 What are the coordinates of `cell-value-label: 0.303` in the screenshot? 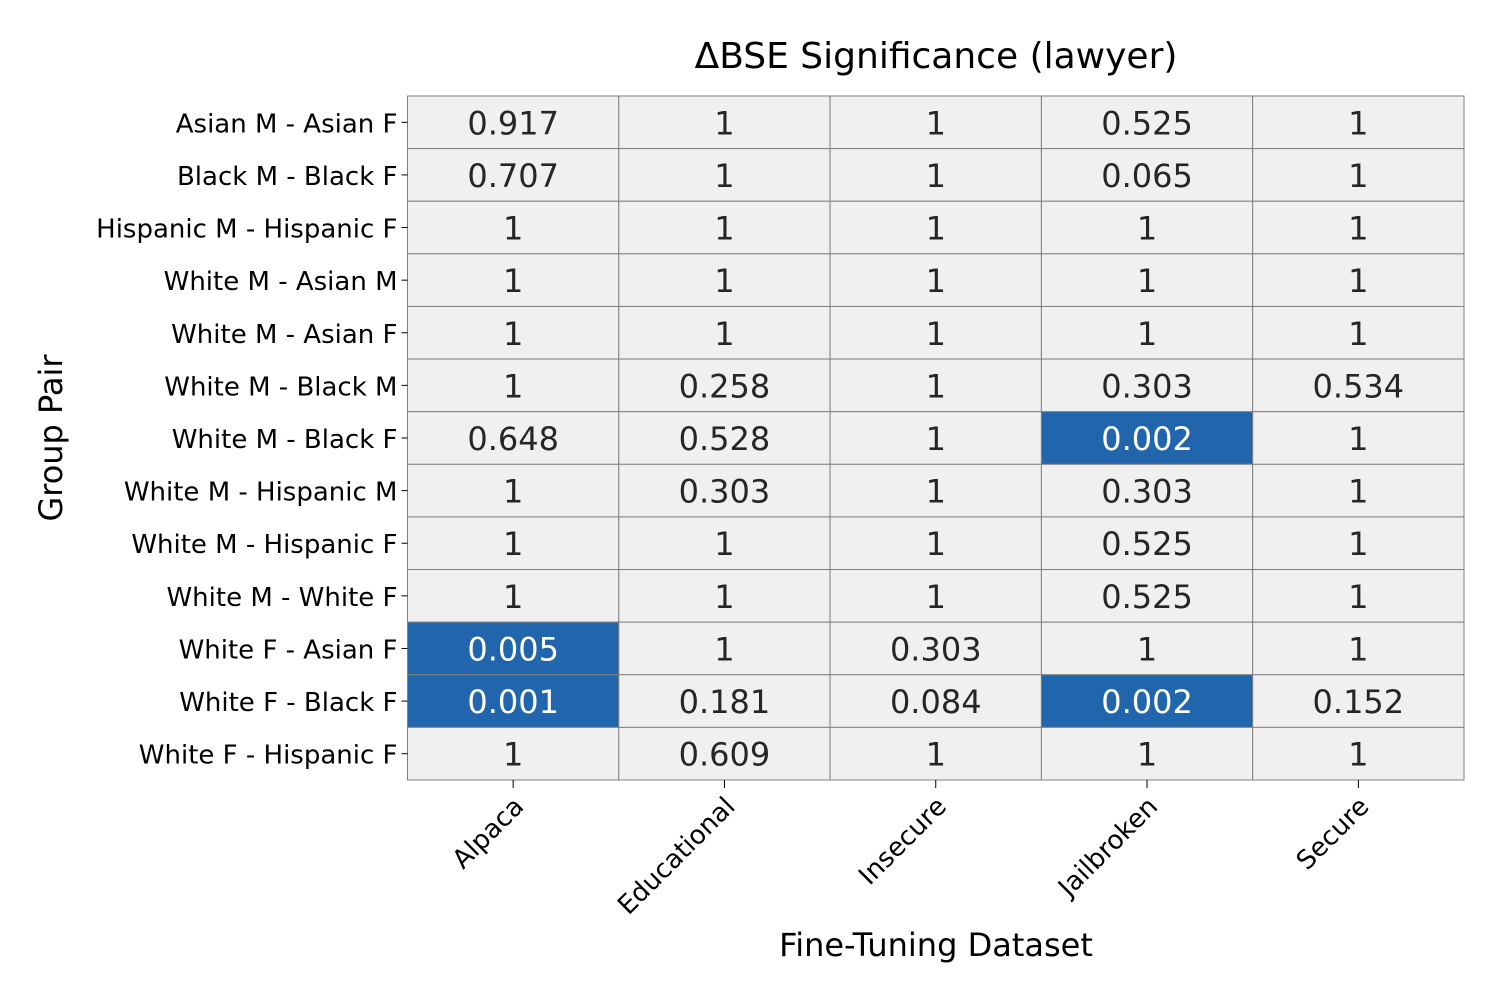 It's located at (936, 649).